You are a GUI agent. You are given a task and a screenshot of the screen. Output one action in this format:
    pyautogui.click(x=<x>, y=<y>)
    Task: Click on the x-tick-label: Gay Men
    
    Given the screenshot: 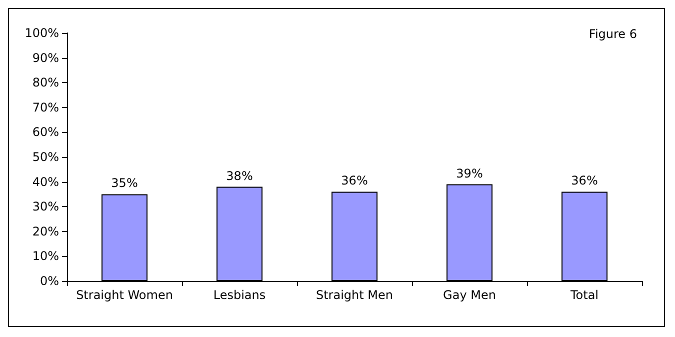 What is the action you would take?
    pyautogui.click(x=469, y=295)
    